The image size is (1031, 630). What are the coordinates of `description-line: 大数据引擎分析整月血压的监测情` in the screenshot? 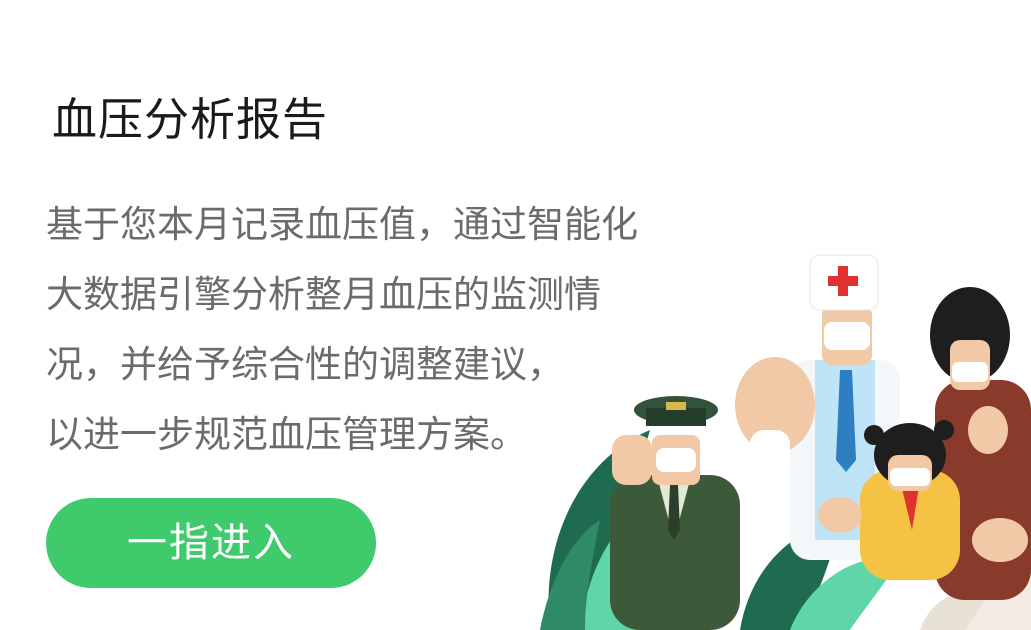 It's located at (323, 294).